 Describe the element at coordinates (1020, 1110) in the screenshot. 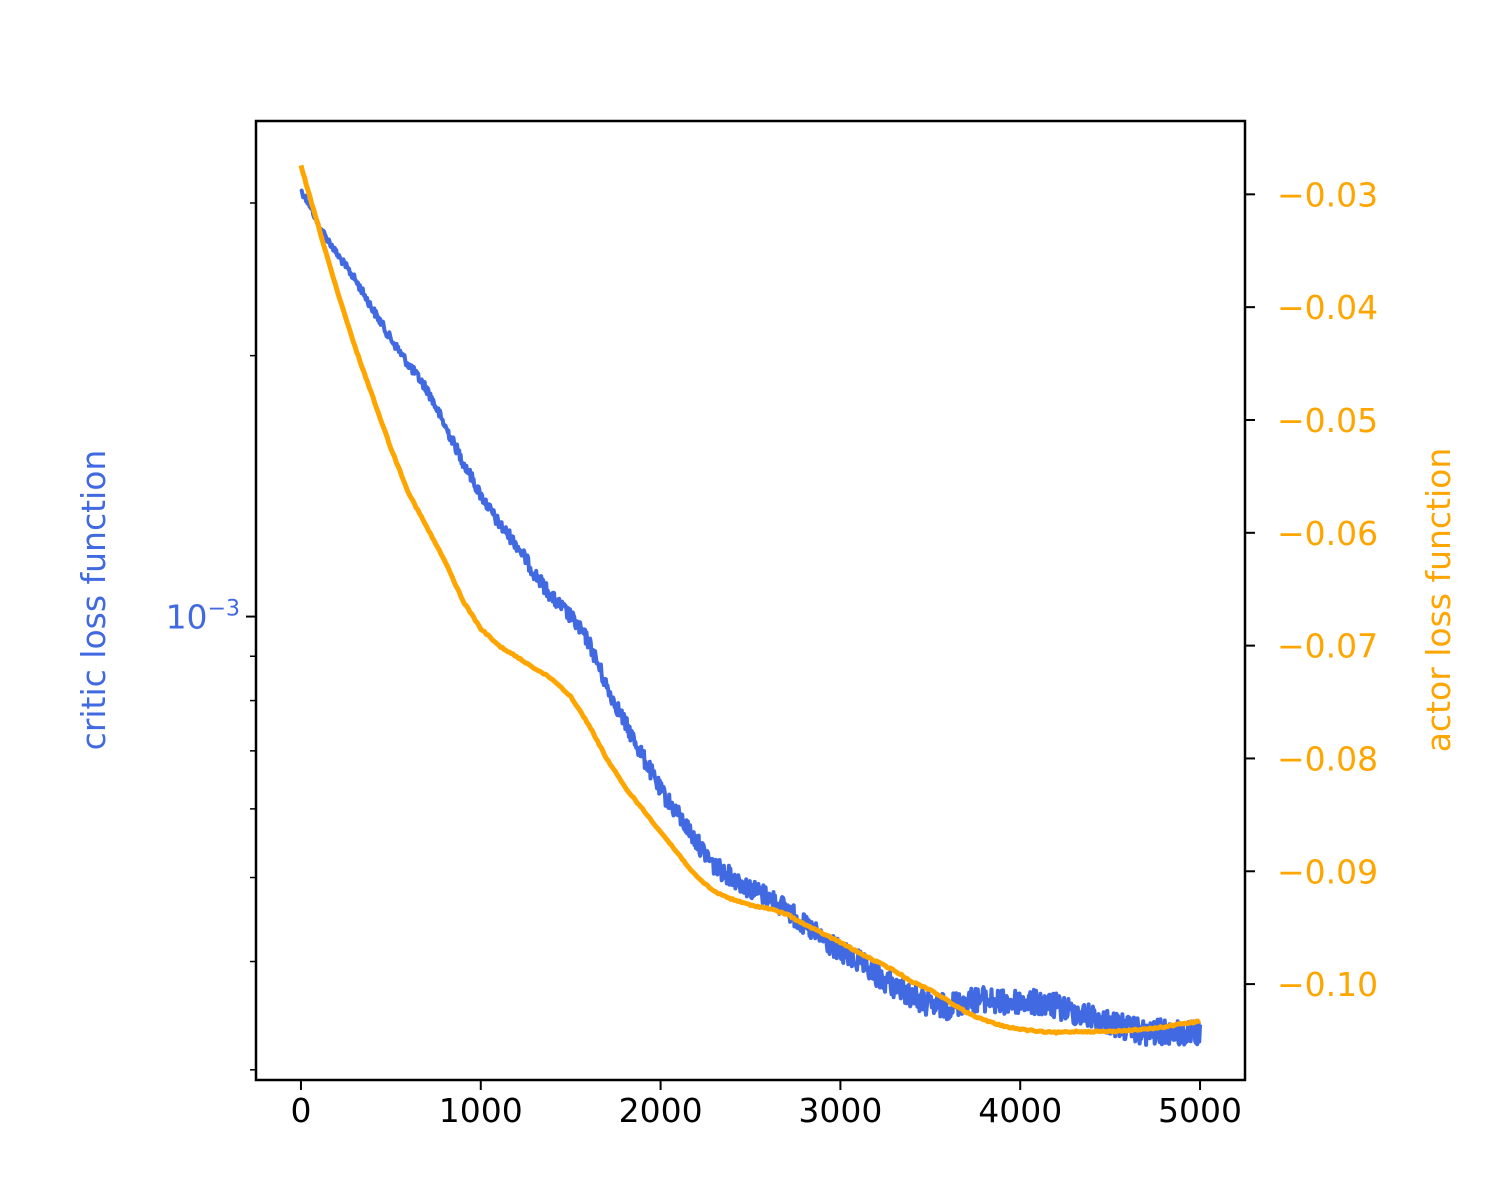

I see `x-tick-label: 4000` at that location.